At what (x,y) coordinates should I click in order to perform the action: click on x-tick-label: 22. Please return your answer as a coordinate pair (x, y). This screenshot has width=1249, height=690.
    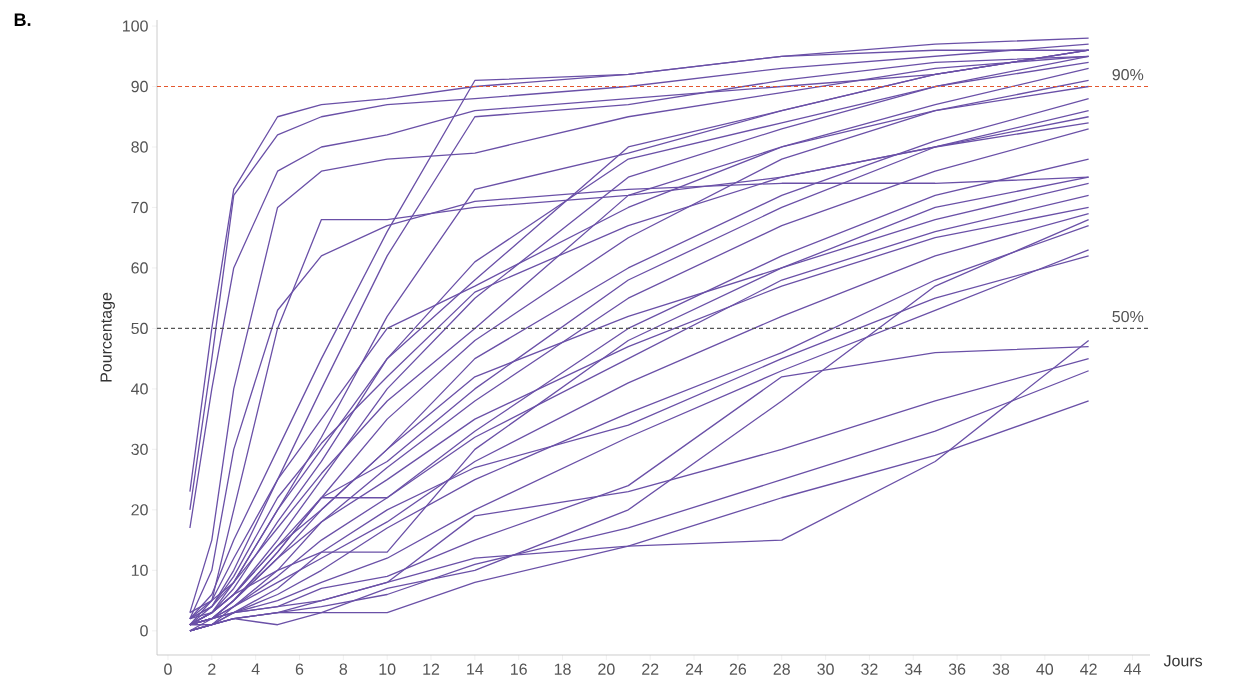
    Looking at the image, I should click on (650, 669).